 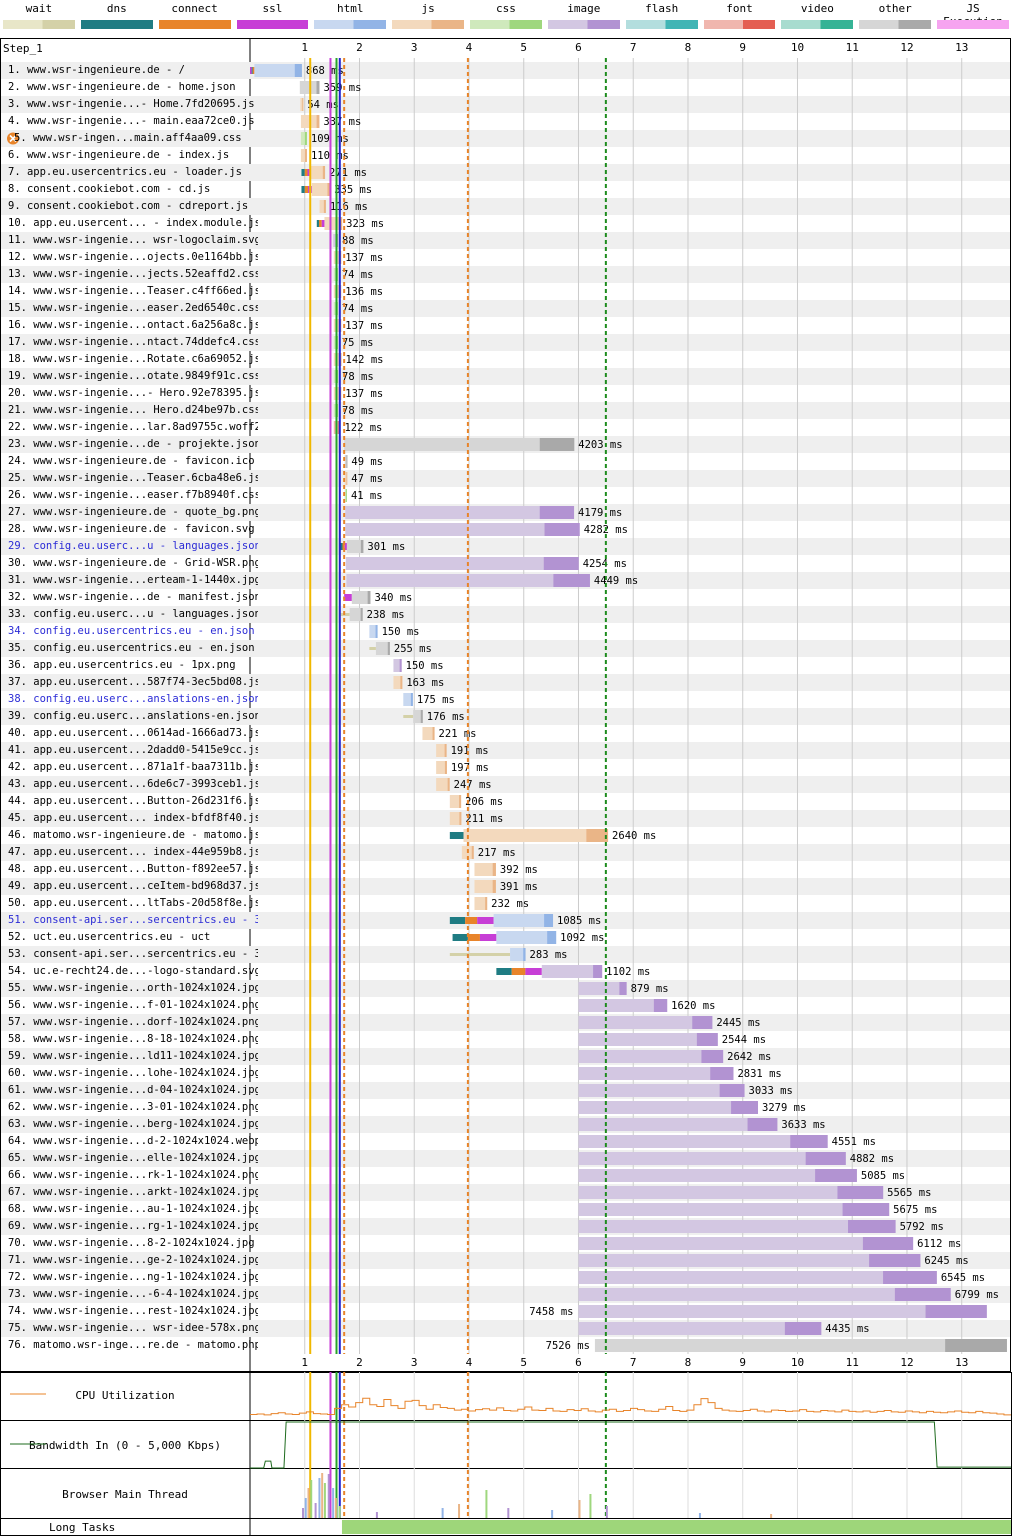 I want to click on main-thread-label: Browser Main Thread, so click(x=125, y=1494).